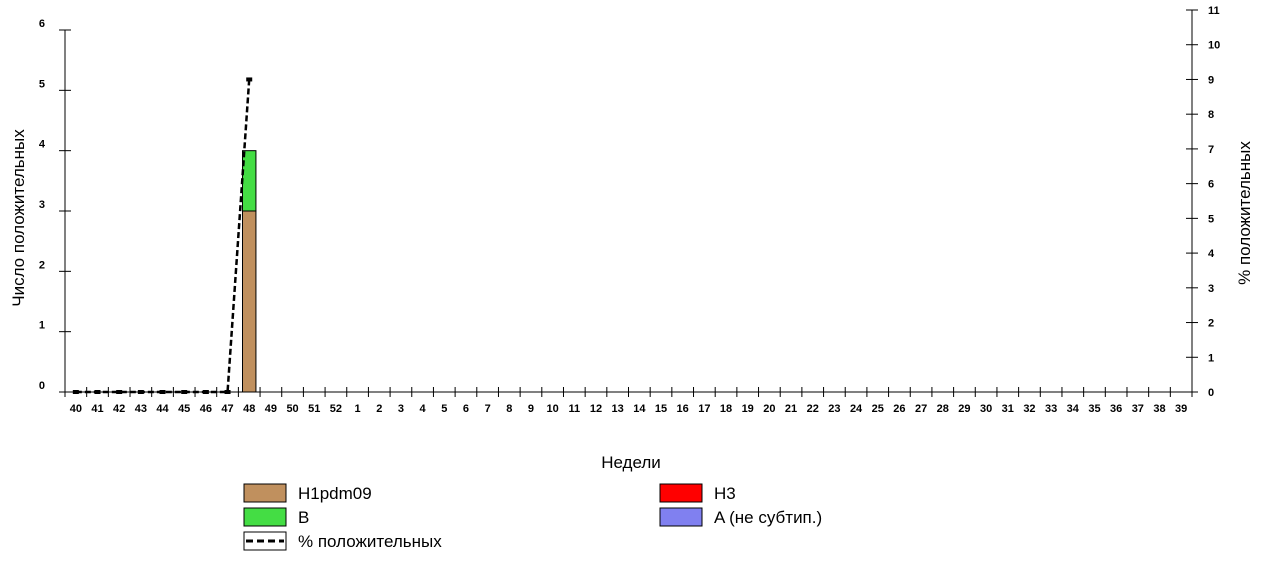 The width and height of the screenshot is (1266, 573). What do you see at coordinates (1181, 409) in the screenshot?
I see `x-tick-label: 39` at bounding box center [1181, 409].